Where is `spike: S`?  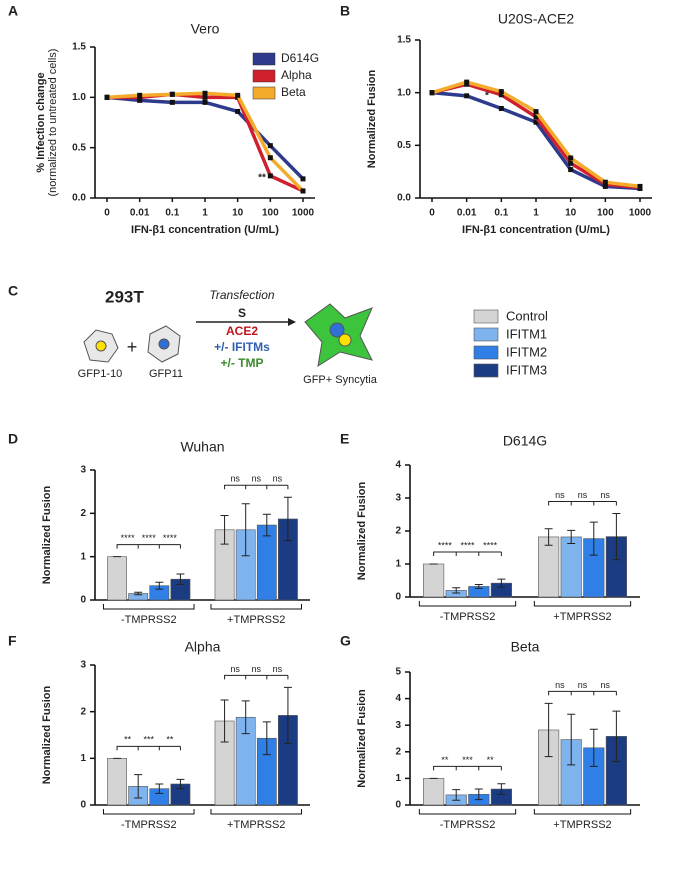
spike: S is located at coordinates (242, 313).